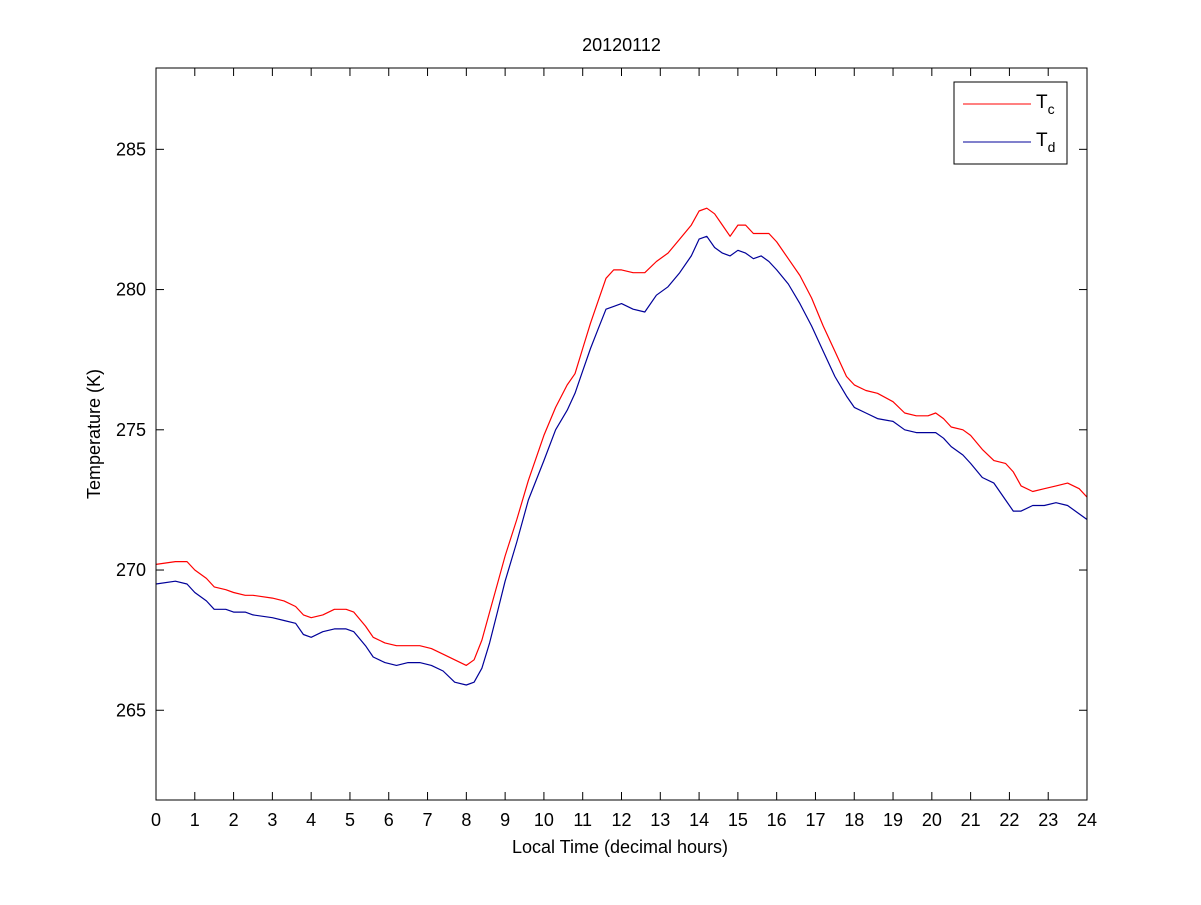  I want to click on x-tick-label: 7, so click(428, 820).